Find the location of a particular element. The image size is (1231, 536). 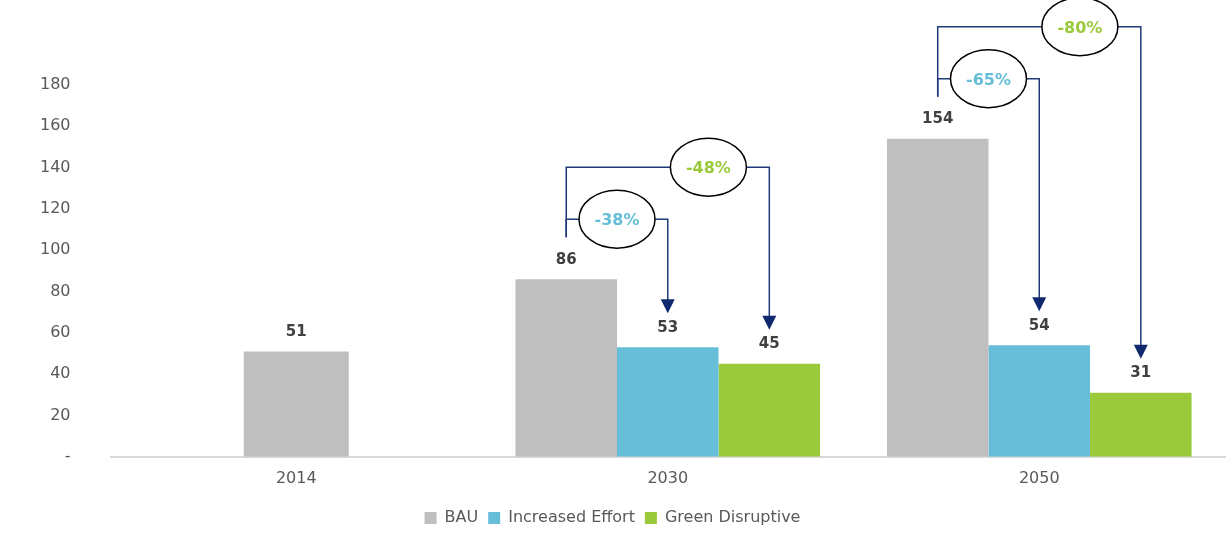

y-tick-label: 140 is located at coordinates (55, 166).